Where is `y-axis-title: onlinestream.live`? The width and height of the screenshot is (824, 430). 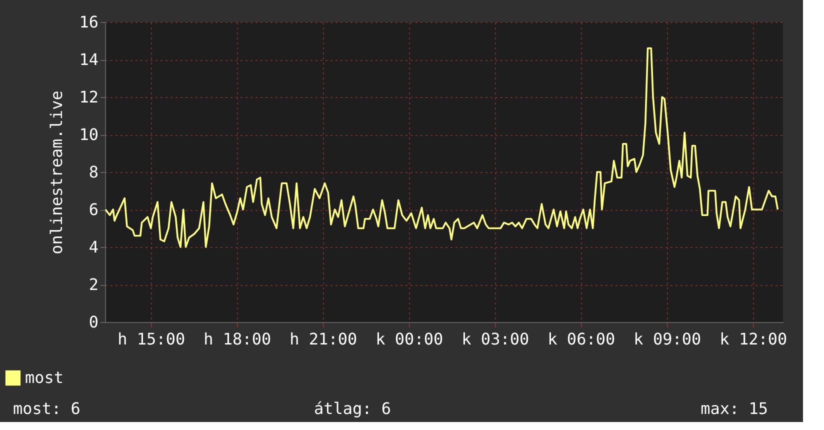
y-axis-title: onlinestream.live is located at coordinates (56, 172).